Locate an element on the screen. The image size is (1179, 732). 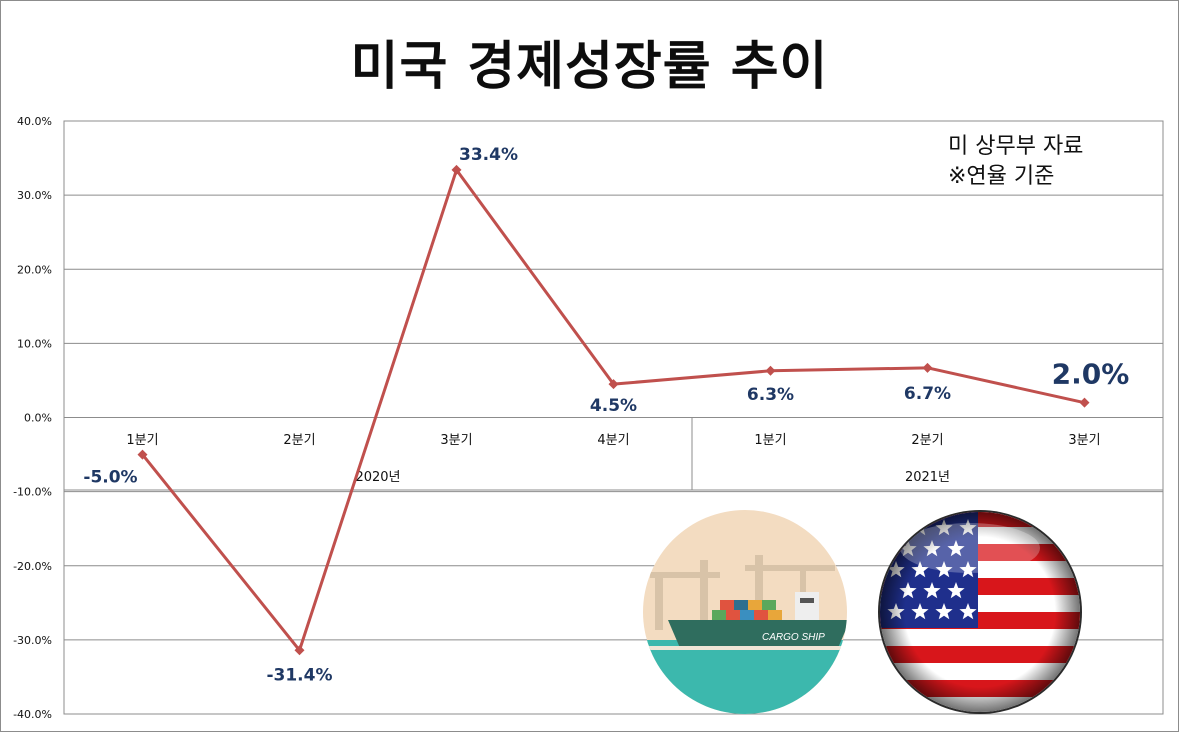
basis-note: ※연율 기준 is located at coordinates (1001, 176).